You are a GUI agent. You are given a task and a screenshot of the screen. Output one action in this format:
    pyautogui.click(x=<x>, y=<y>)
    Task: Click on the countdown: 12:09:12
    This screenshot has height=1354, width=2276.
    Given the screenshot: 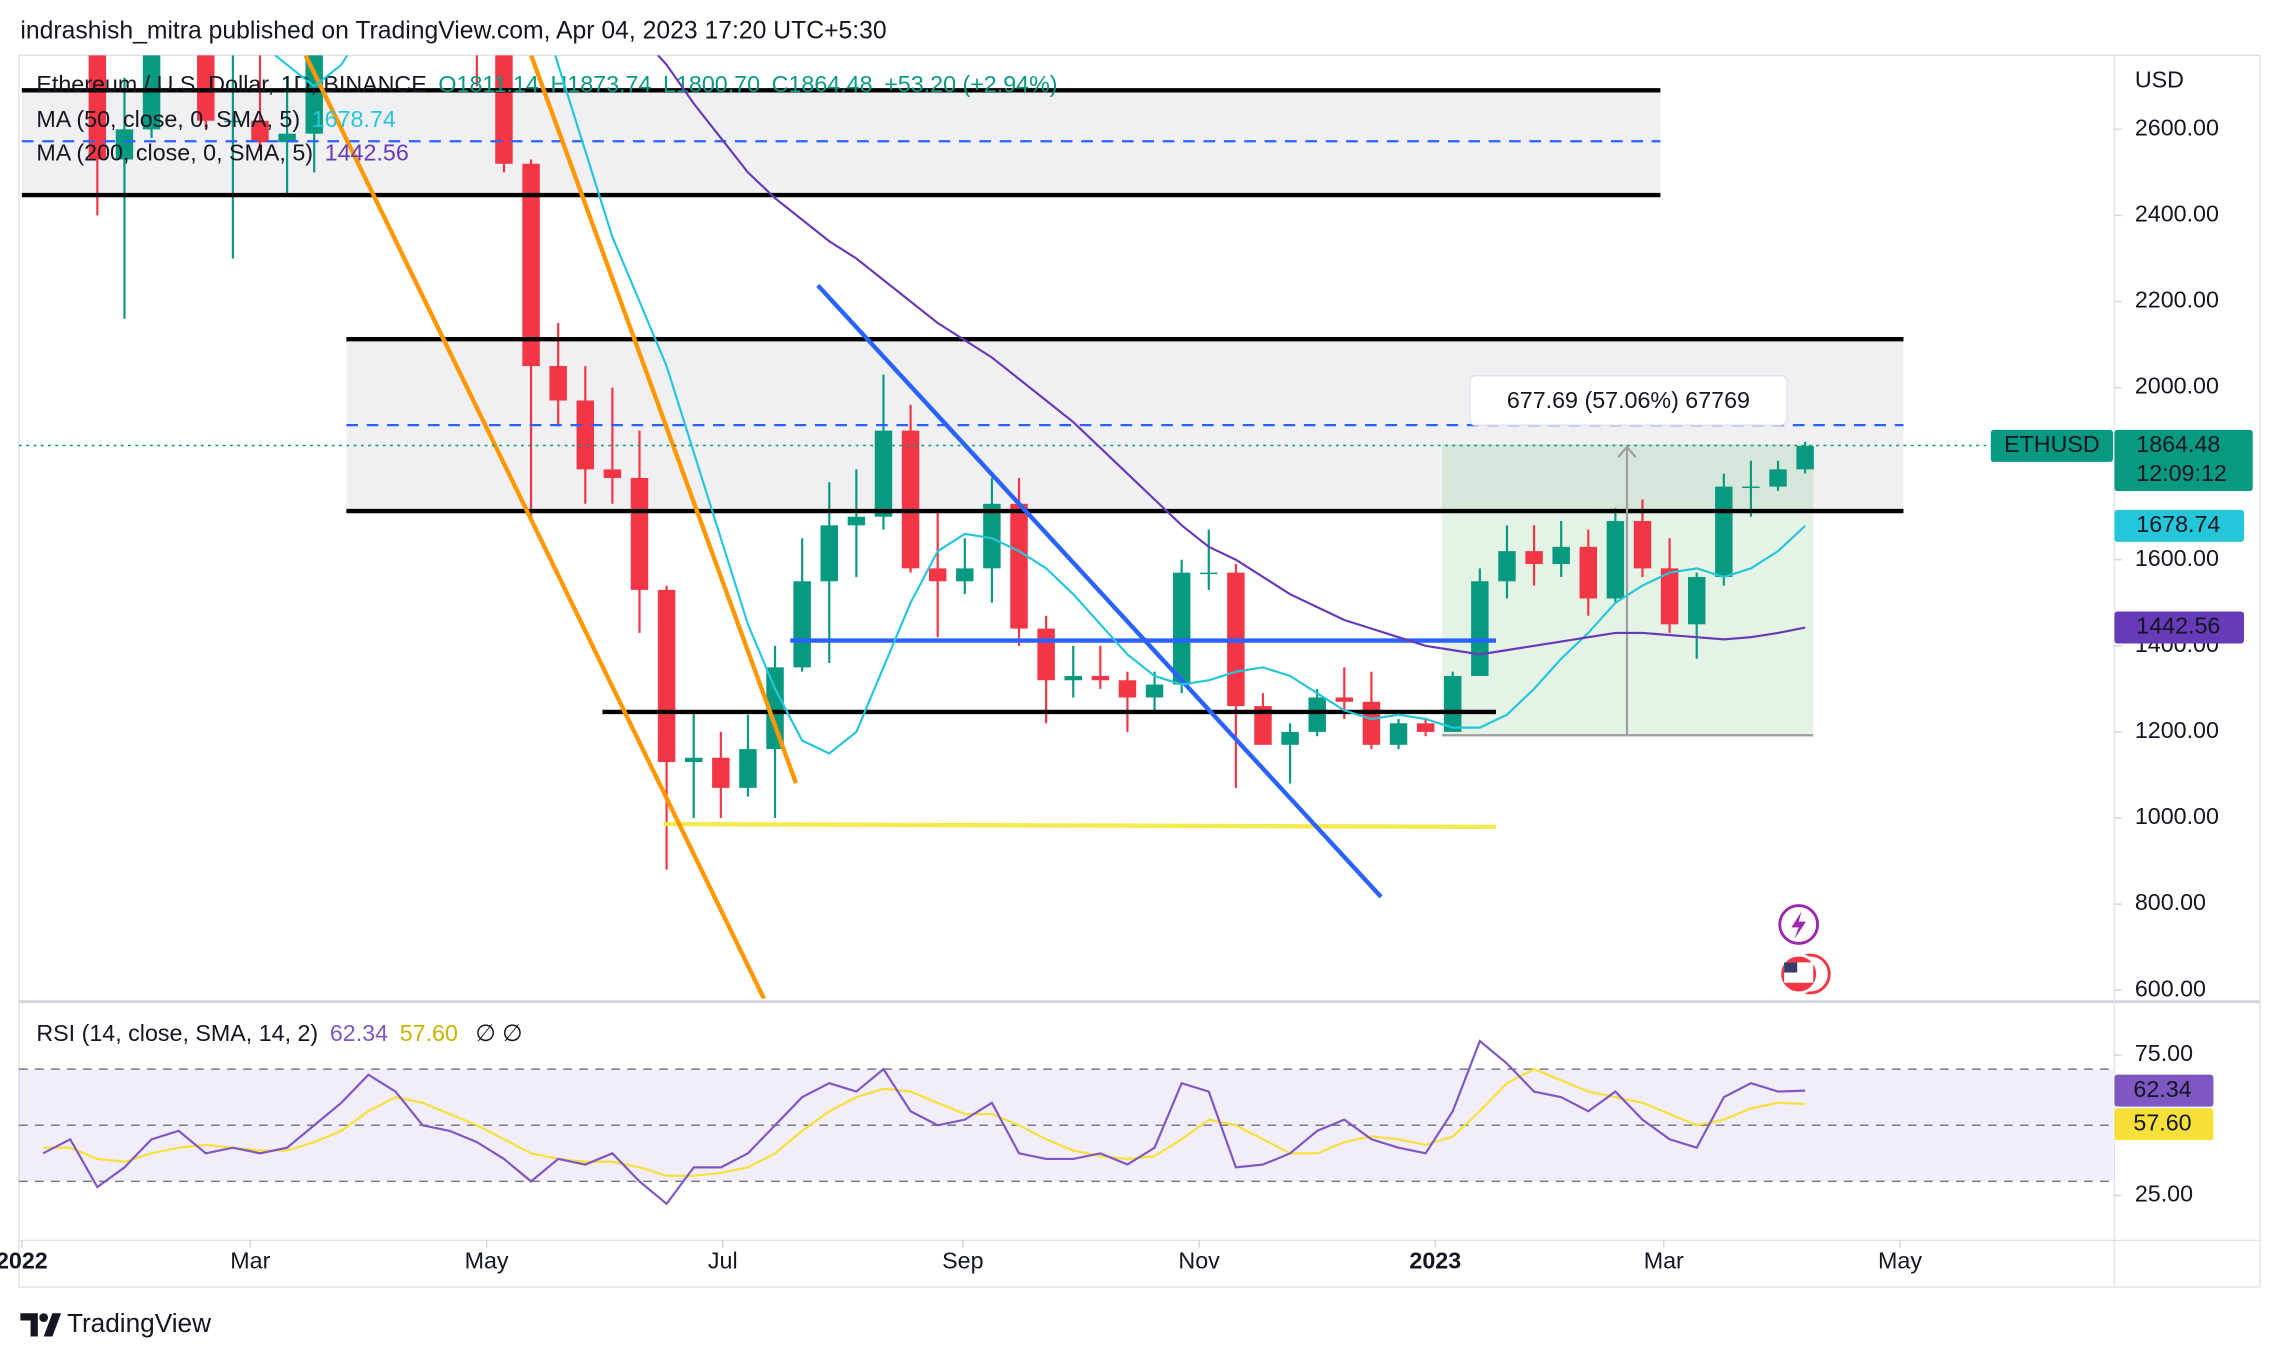 What is the action you would take?
    pyautogui.click(x=2181, y=473)
    